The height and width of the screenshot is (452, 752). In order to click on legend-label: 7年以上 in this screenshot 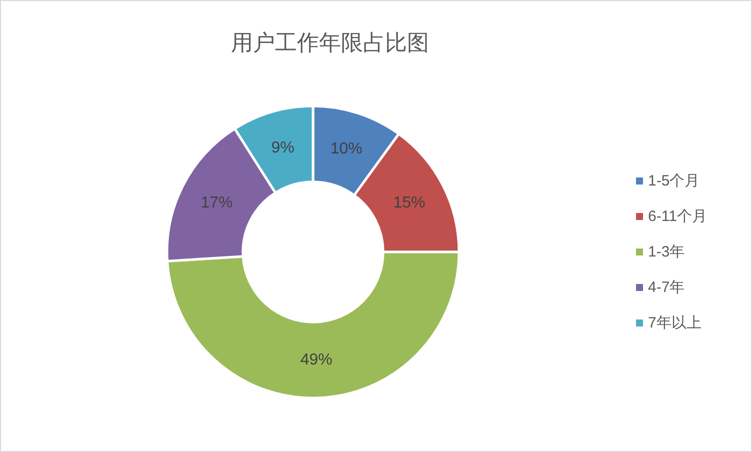, I will do `click(675, 323)`.